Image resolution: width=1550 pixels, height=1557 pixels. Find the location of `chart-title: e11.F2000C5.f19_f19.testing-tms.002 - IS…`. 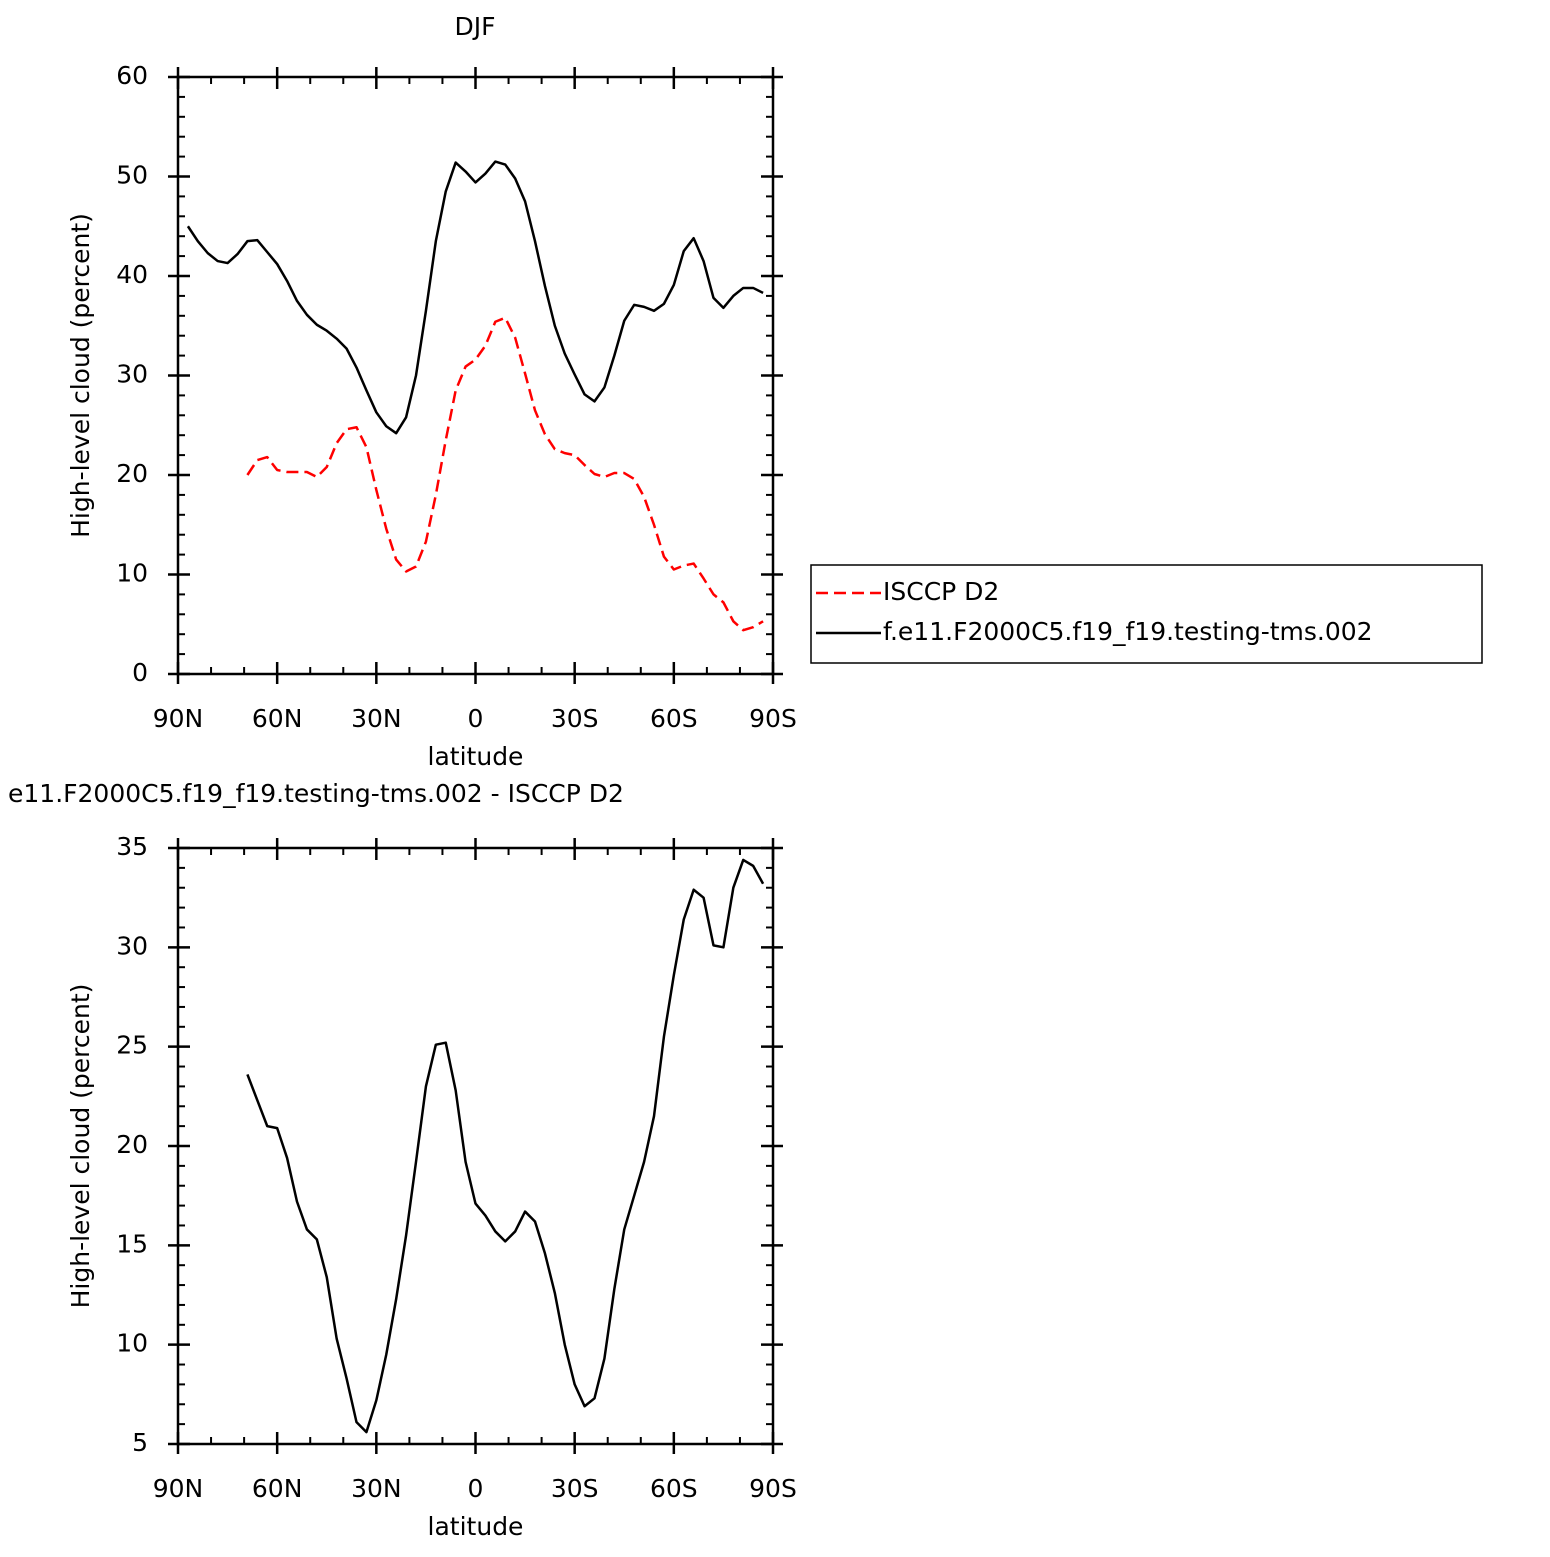

chart-title: e11.F2000C5.f19_f19.testing-tms.002 - IS… is located at coordinates (316, 793).